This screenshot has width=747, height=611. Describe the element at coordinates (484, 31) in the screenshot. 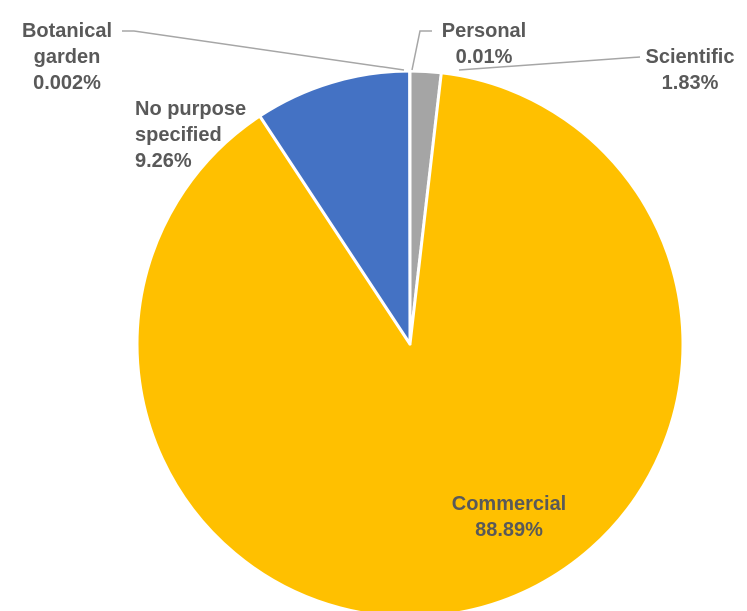

I see `data-label-personal-category: Personal` at that location.